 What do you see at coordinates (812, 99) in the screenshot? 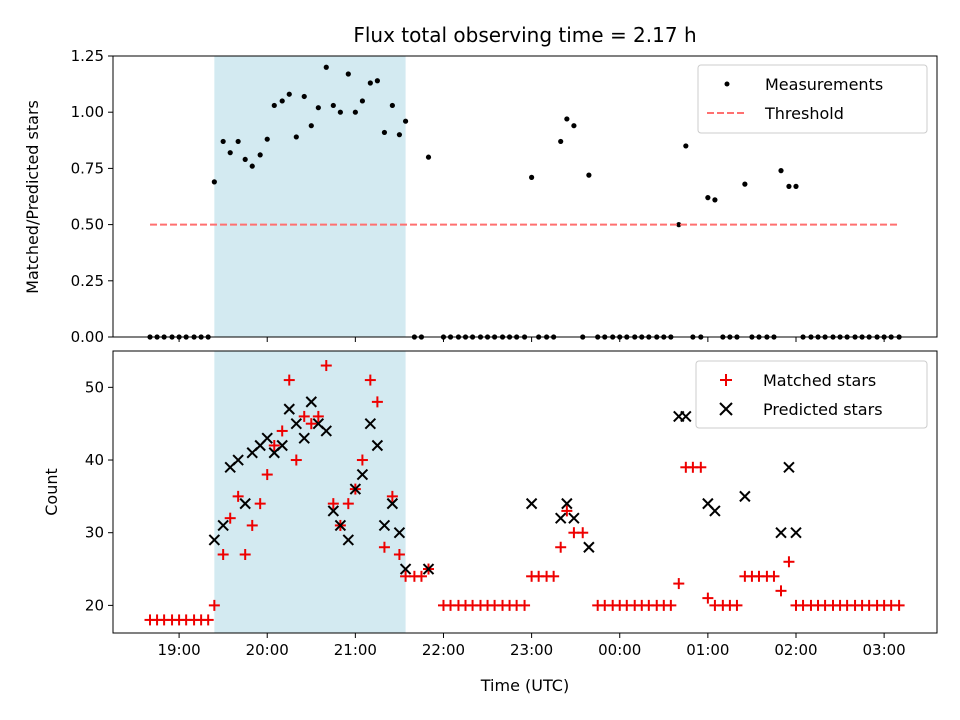
I see `top-legend: Measurements Threshold` at bounding box center [812, 99].